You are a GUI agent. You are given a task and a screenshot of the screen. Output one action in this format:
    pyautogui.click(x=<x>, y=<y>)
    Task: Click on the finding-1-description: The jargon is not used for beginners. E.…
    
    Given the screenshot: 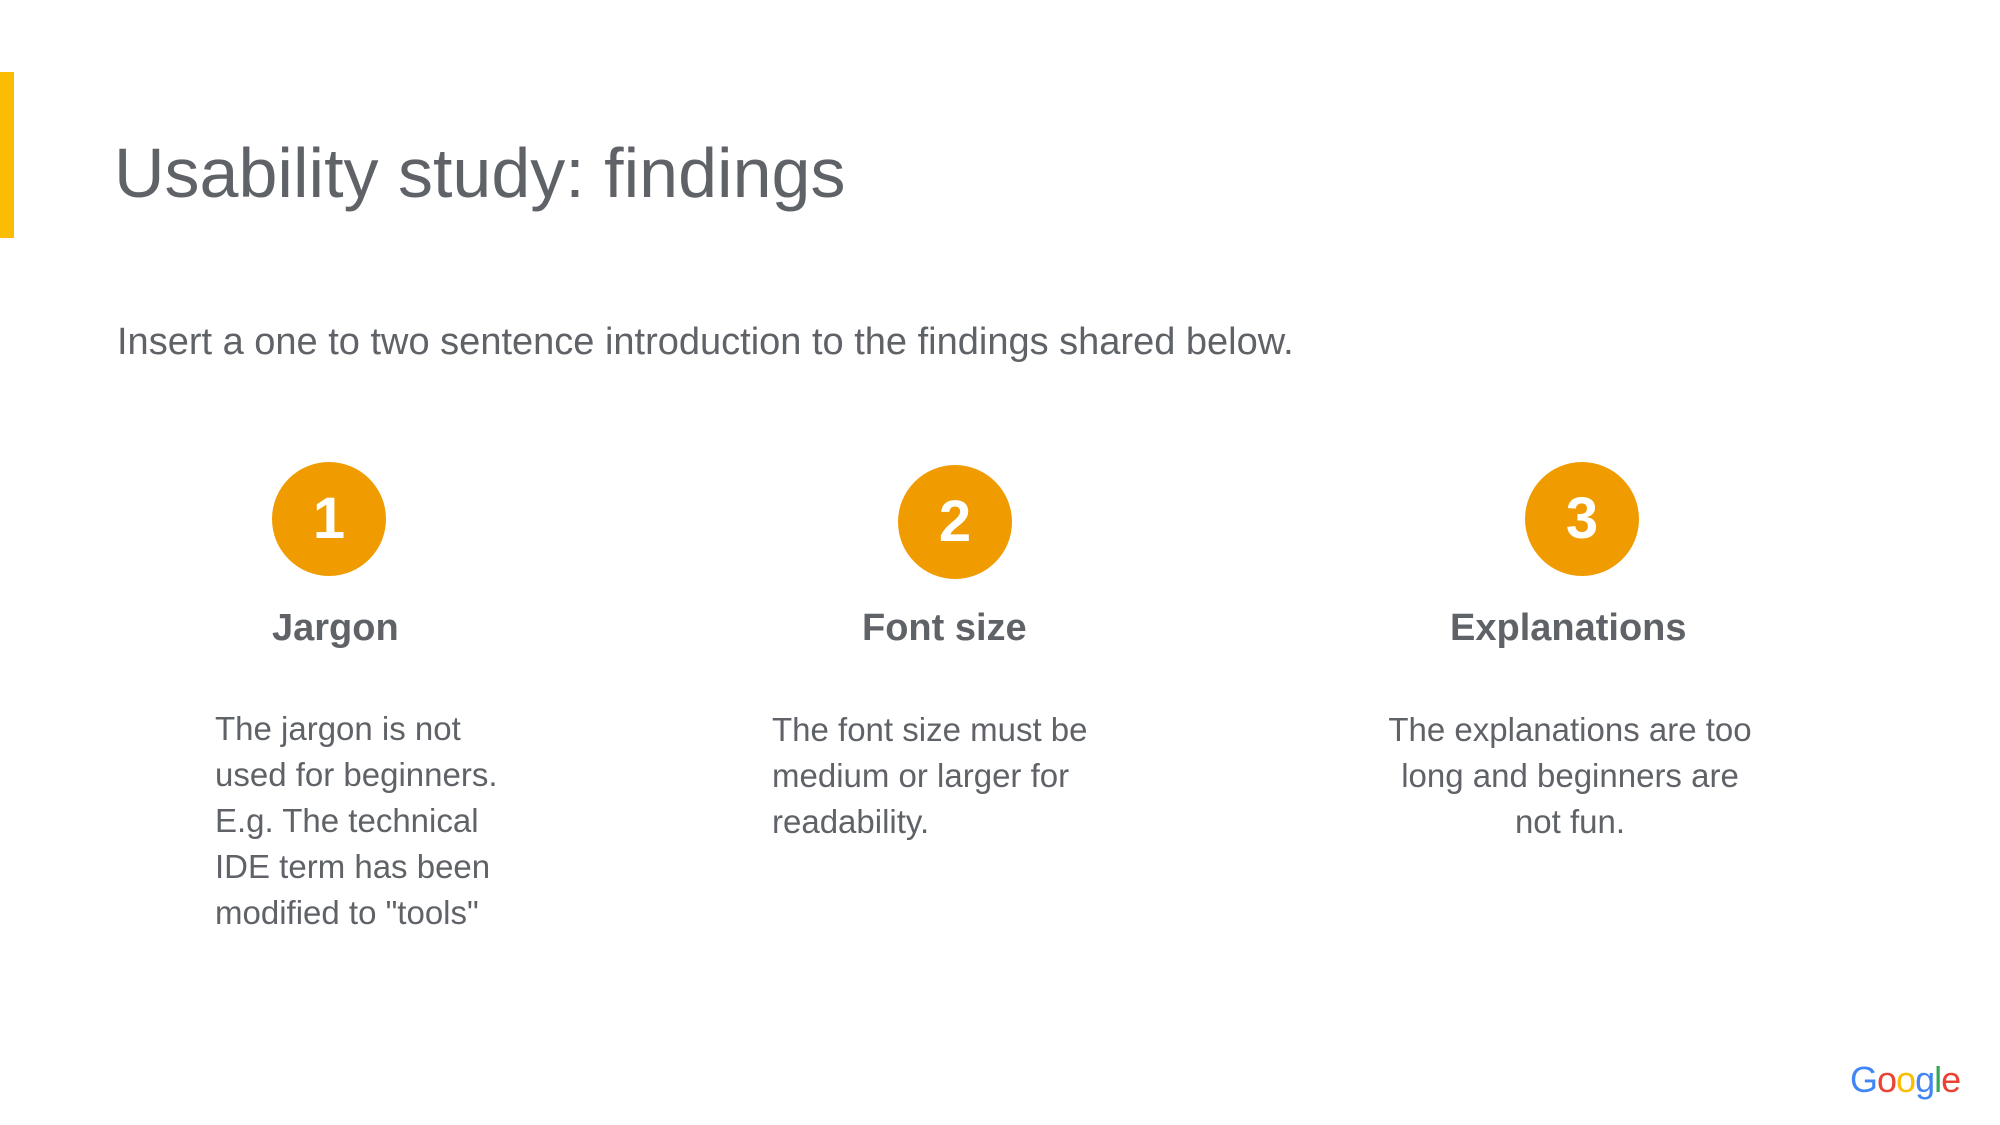 What is the action you would take?
    pyautogui.click(x=356, y=821)
    